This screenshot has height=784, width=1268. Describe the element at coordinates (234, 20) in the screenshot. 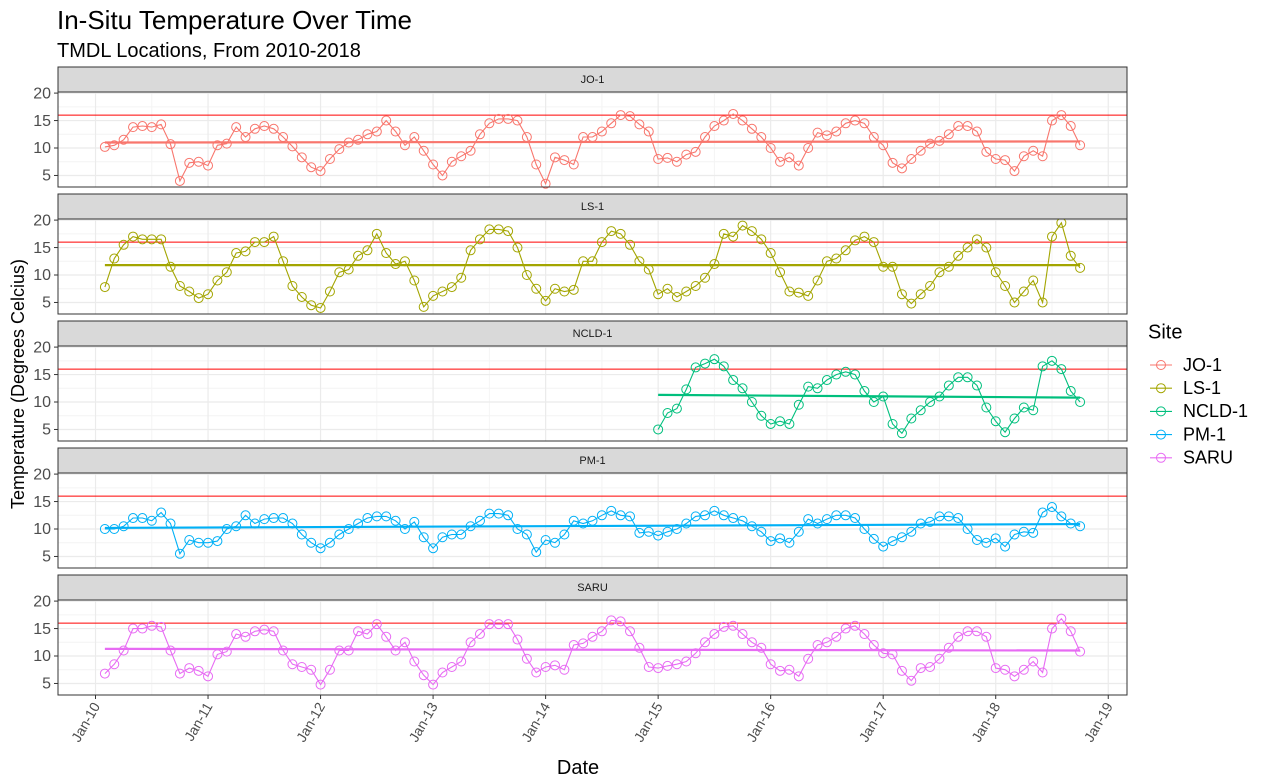

I see `chart-title: In-Situ Temperature Over Time` at that location.